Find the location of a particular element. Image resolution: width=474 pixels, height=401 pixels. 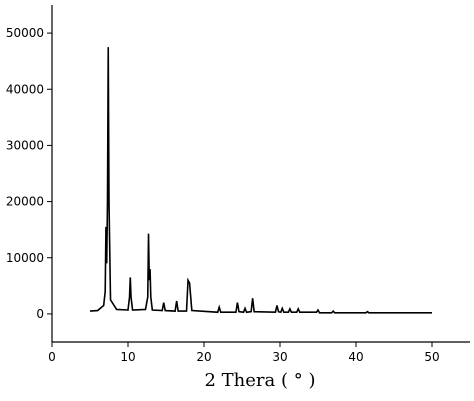

x-tick-label: 0 is located at coordinates (52, 357).